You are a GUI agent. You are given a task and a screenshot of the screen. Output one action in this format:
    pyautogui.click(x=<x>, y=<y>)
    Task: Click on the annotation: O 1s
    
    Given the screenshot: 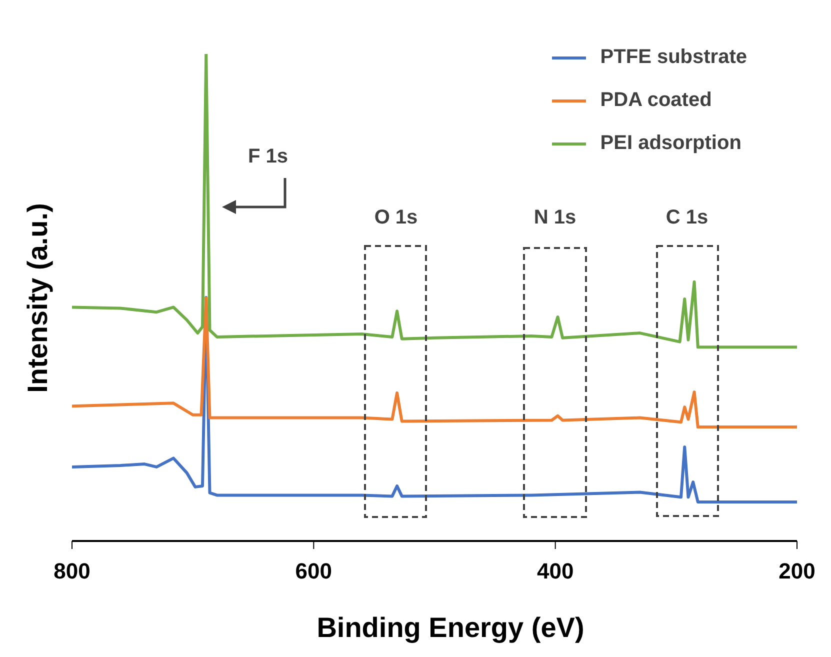 What is the action you would take?
    pyautogui.click(x=396, y=218)
    